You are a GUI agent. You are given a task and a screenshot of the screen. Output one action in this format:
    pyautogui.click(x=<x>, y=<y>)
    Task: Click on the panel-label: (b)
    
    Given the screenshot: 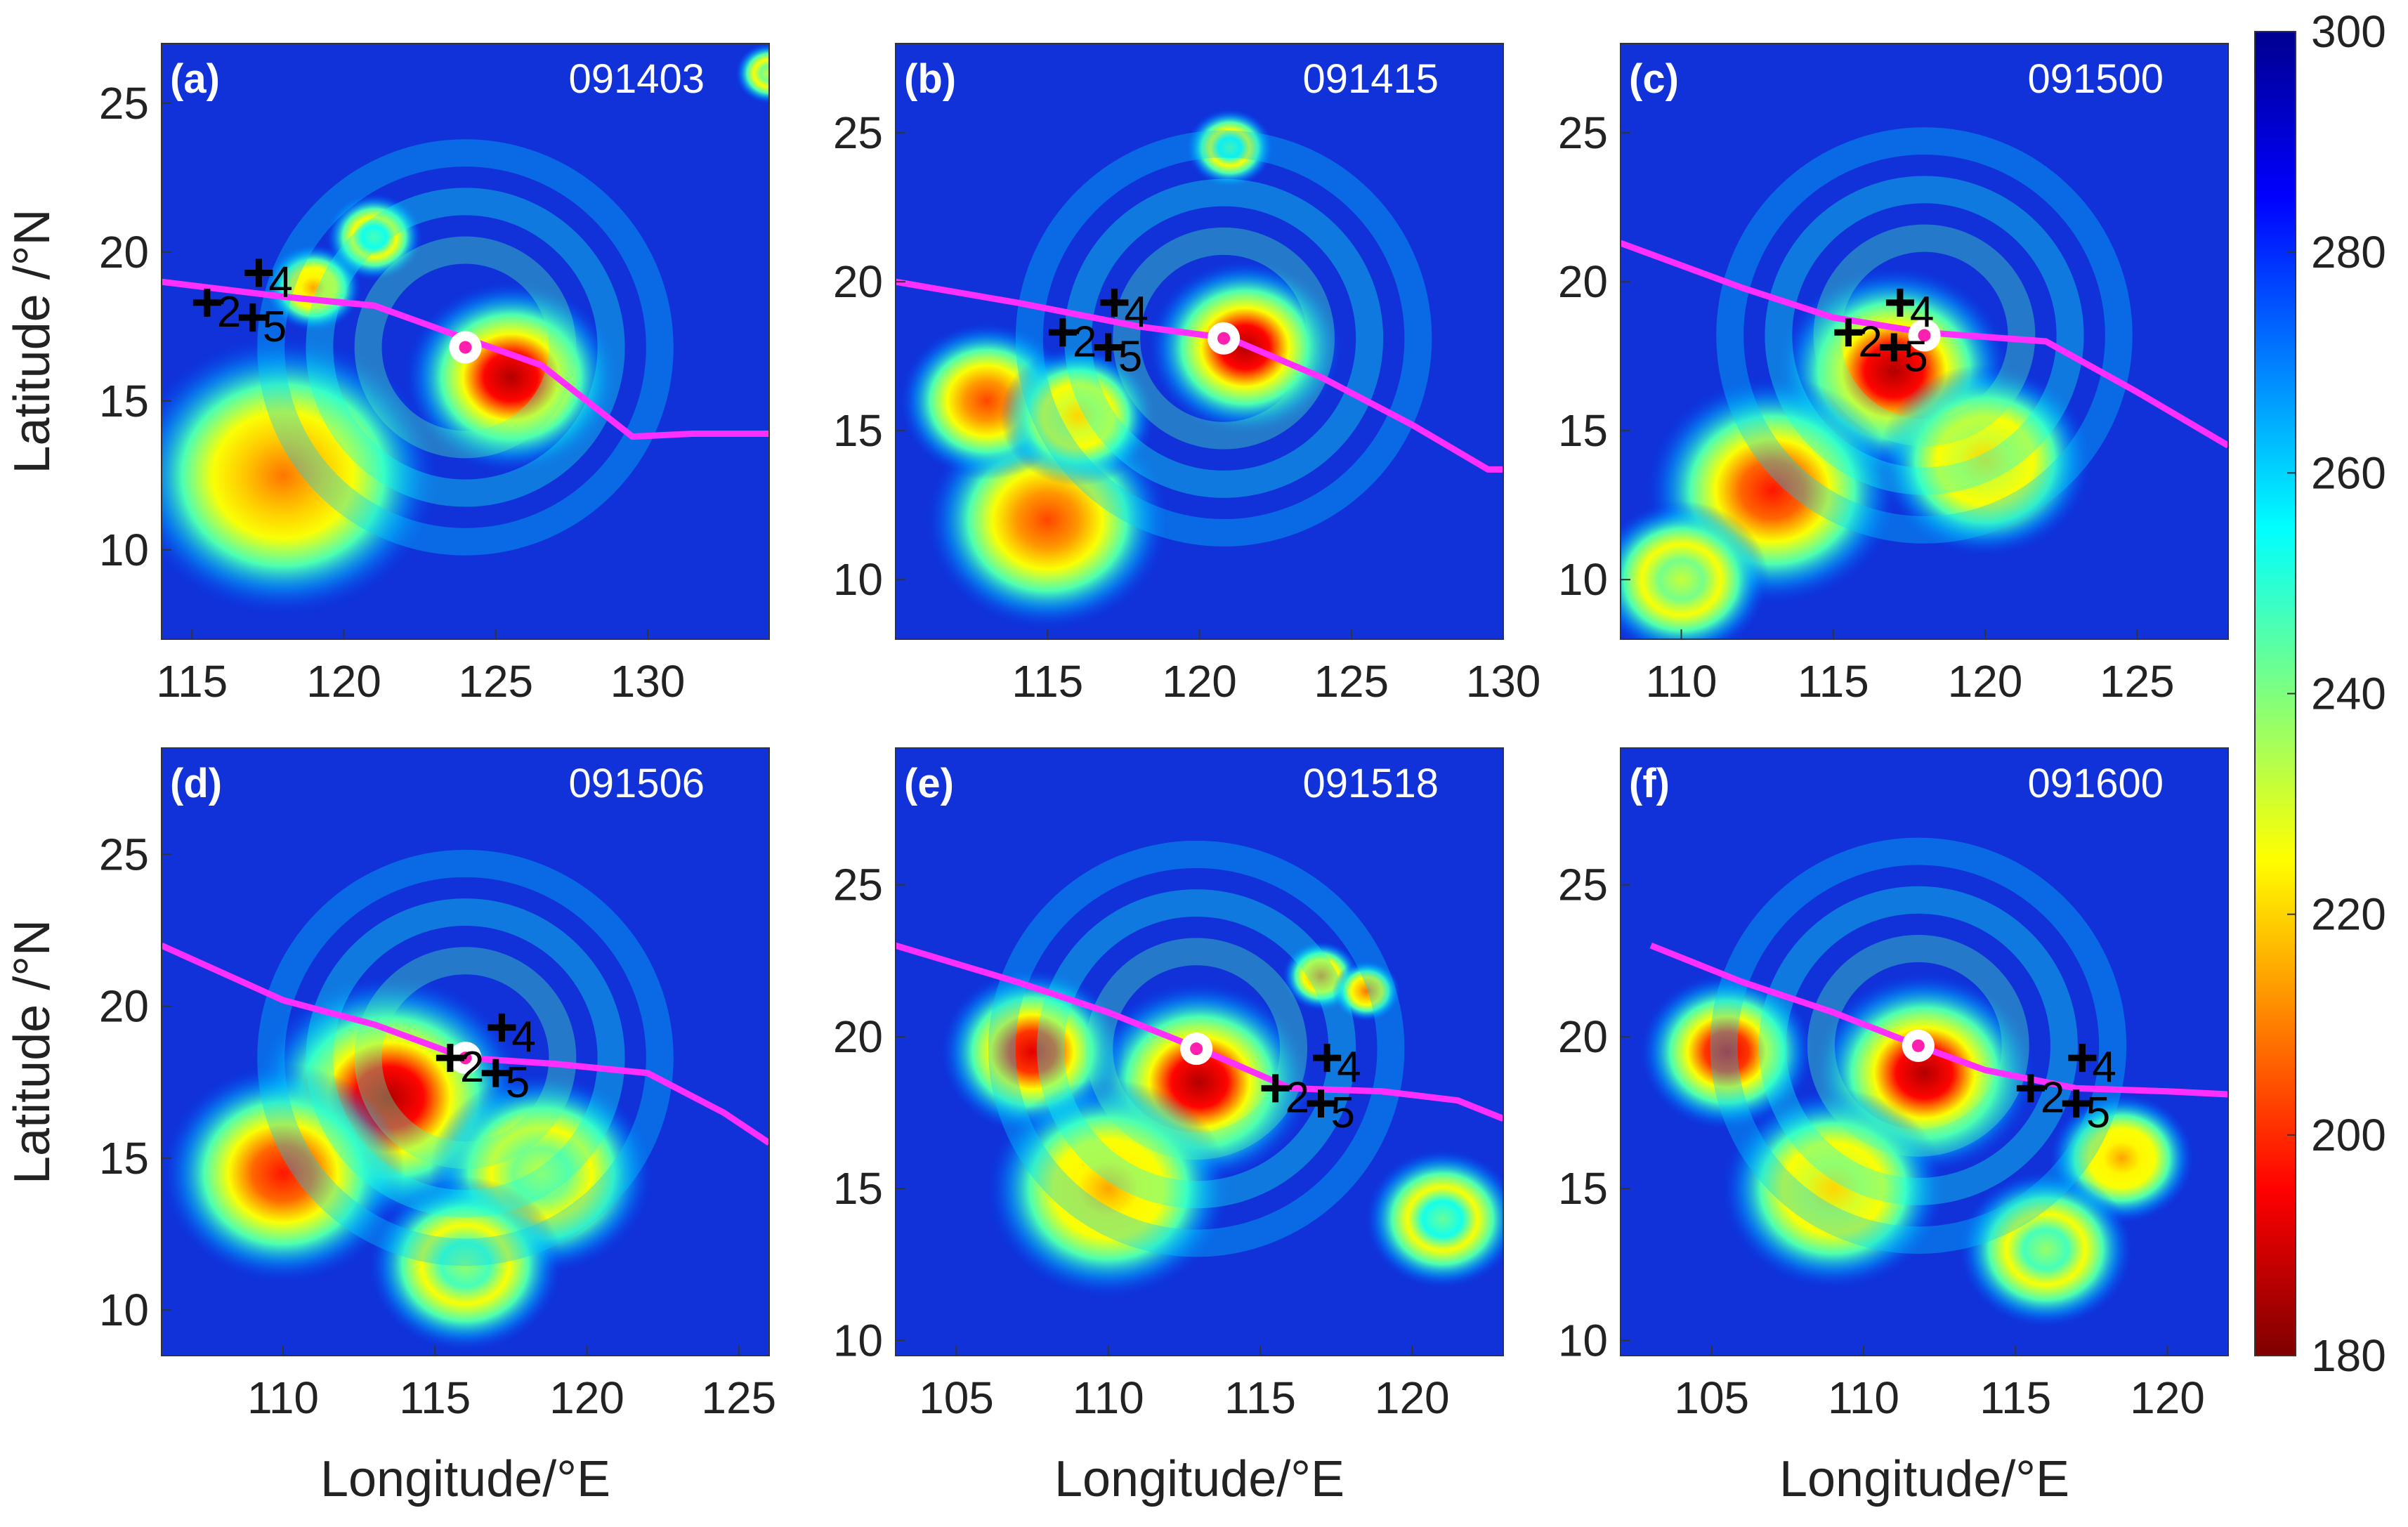 What is the action you would take?
    pyautogui.click(x=930, y=79)
    